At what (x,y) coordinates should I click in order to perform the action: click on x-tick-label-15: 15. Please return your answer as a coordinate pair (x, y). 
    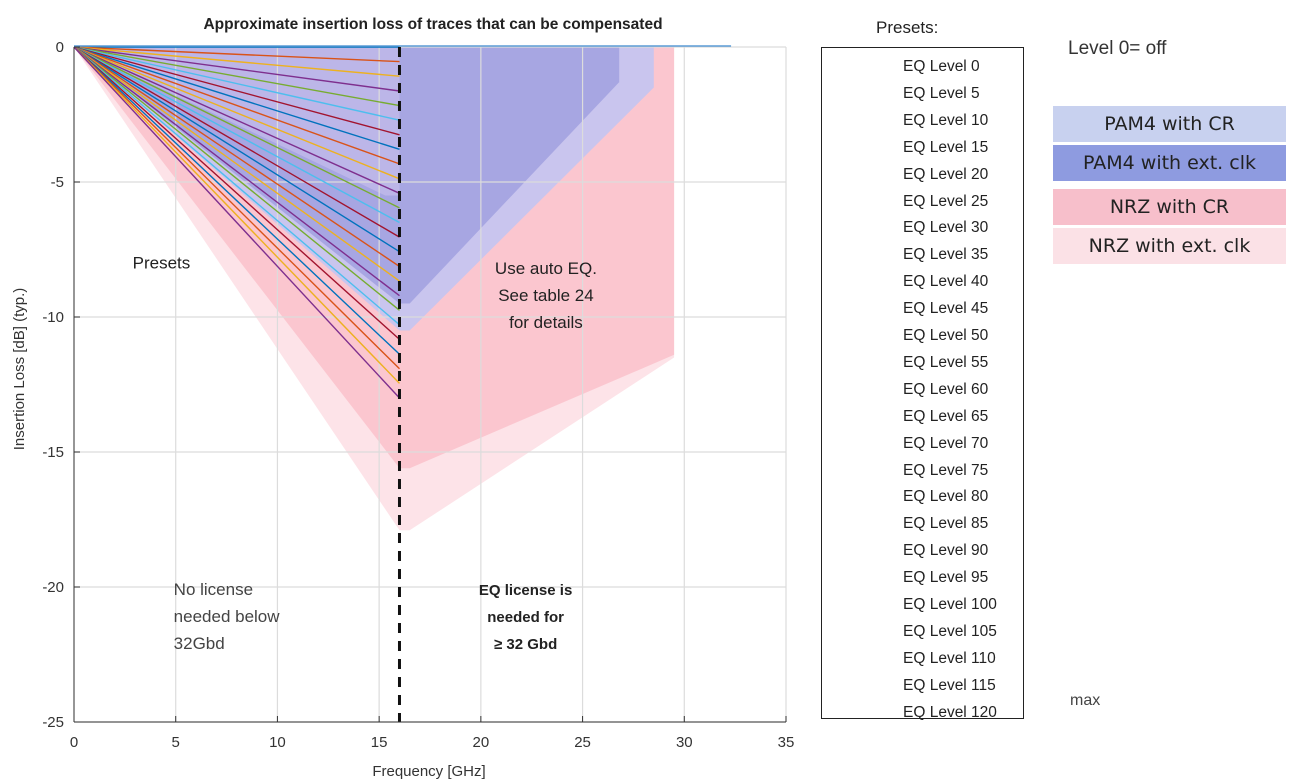
    Looking at the image, I should click on (379, 742).